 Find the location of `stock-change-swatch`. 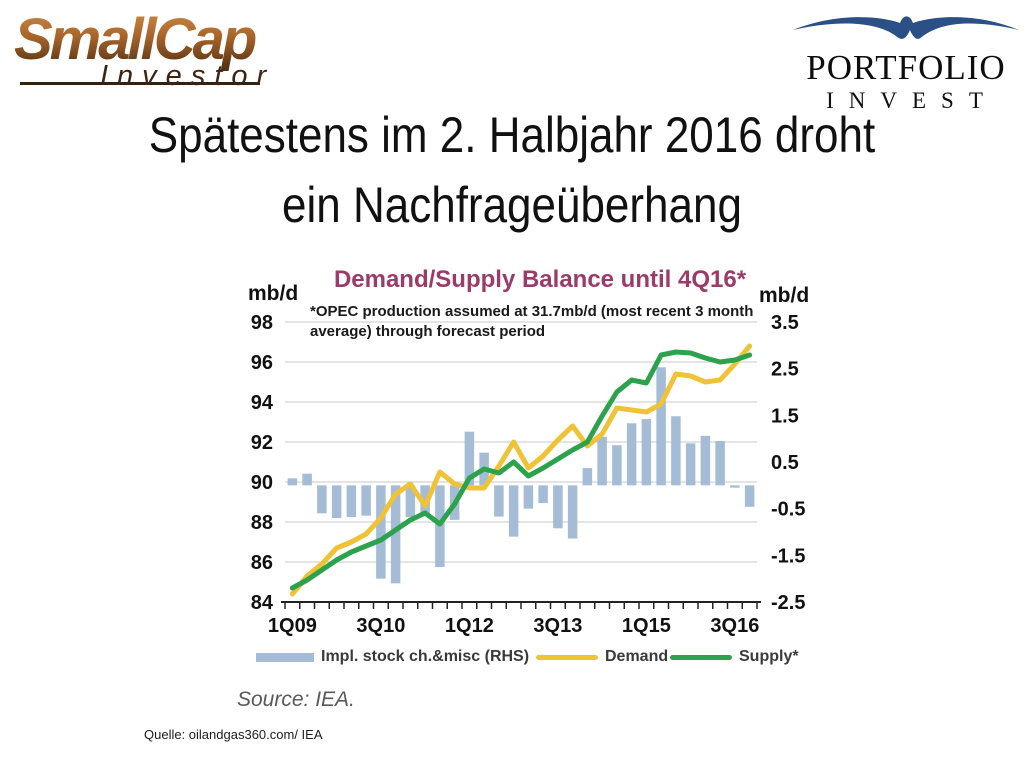

stock-change-swatch is located at coordinates (285, 657).